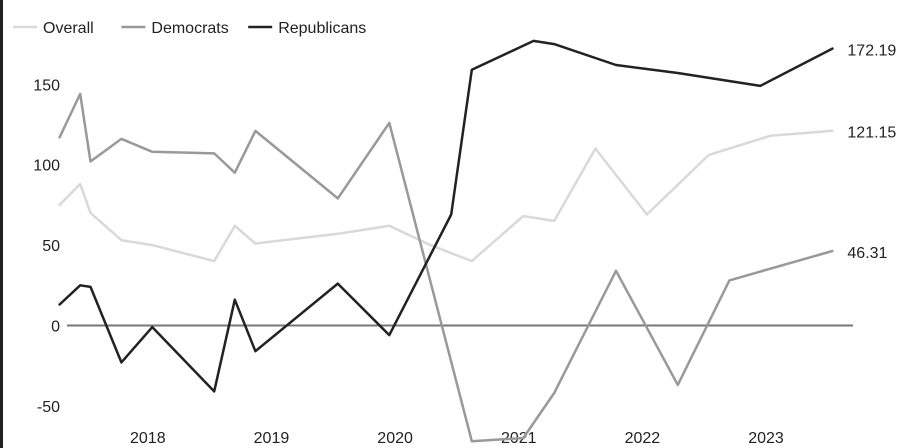 Image resolution: width=918 pixels, height=448 pixels. Describe the element at coordinates (46, 166) in the screenshot. I see `y-tick-label: 100` at that location.